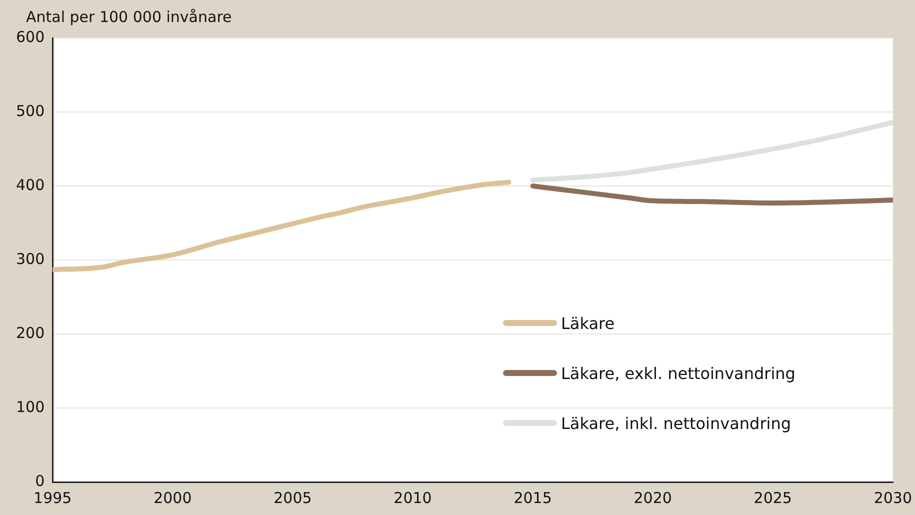 This screenshot has height=515, width=915. Describe the element at coordinates (173, 497) in the screenshot. I see `x-tick-label: 2000` at that location.